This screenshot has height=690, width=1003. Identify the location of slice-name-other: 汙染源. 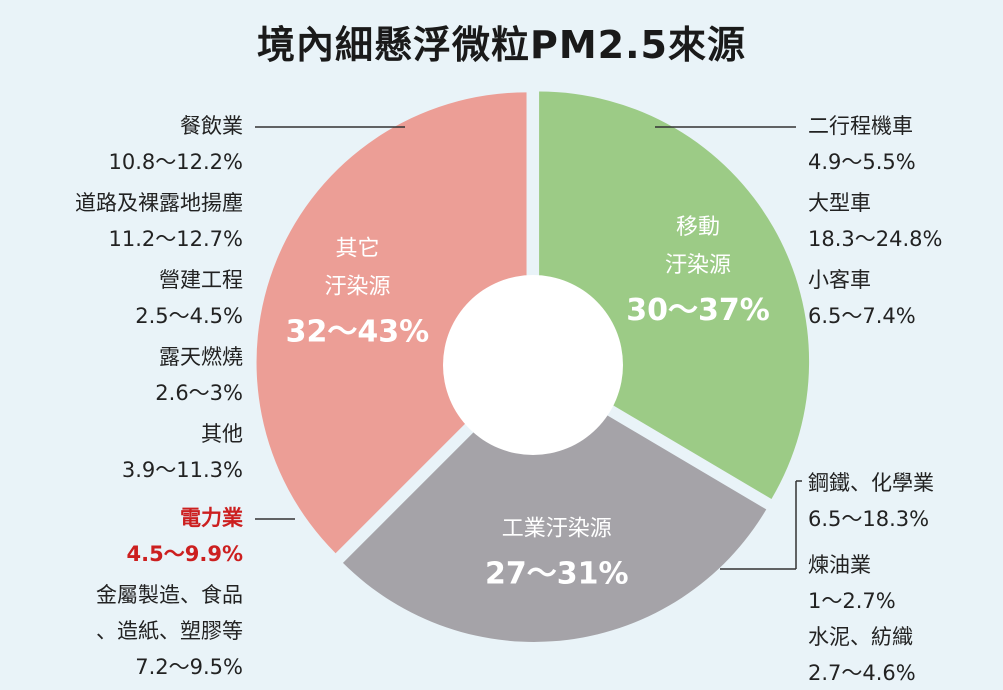
(357, 286).